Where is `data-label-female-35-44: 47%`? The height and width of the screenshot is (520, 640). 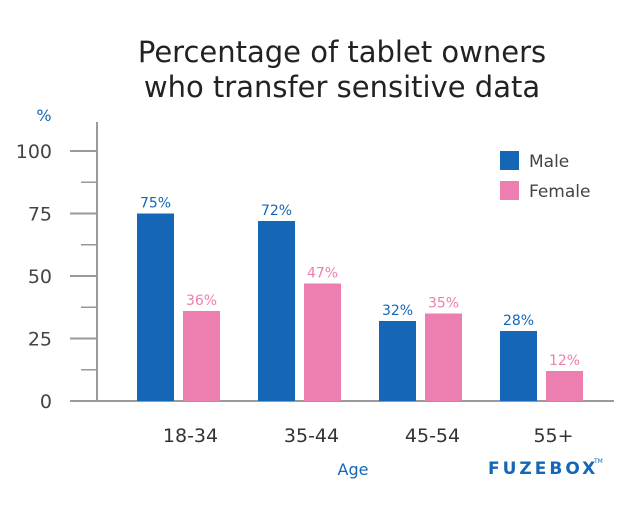 data-label-female-35-44: 47% is located at coordinates (322, 274).